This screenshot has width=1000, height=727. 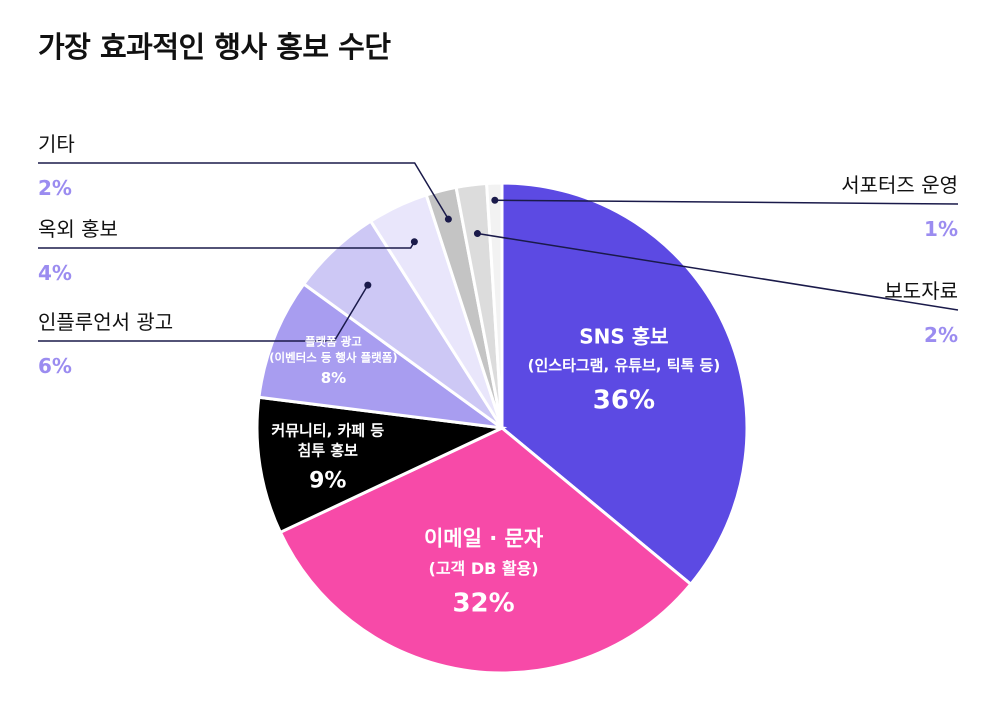 I want to click on slice-label-sub-3: (이벤터스 등 행사 플랫폼), so click(x=333, y=357).